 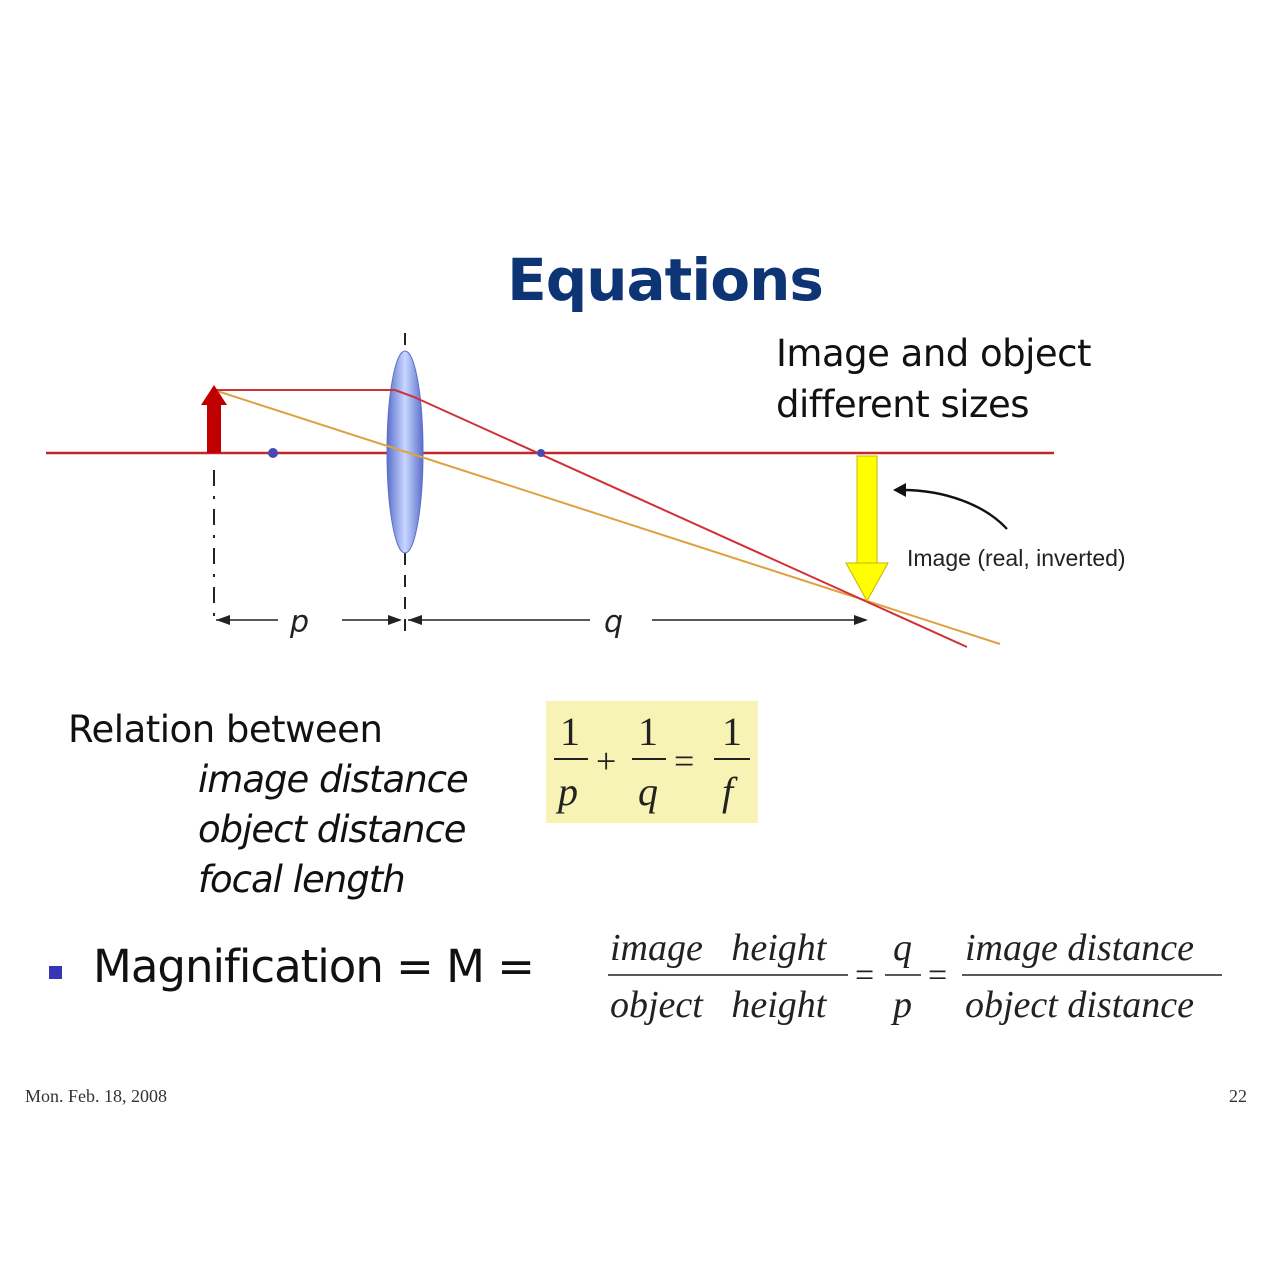 What do you see at coordinates (867, 582) in the screenshot?
I see `image-arrow-head` at bounding box center [867, 582].